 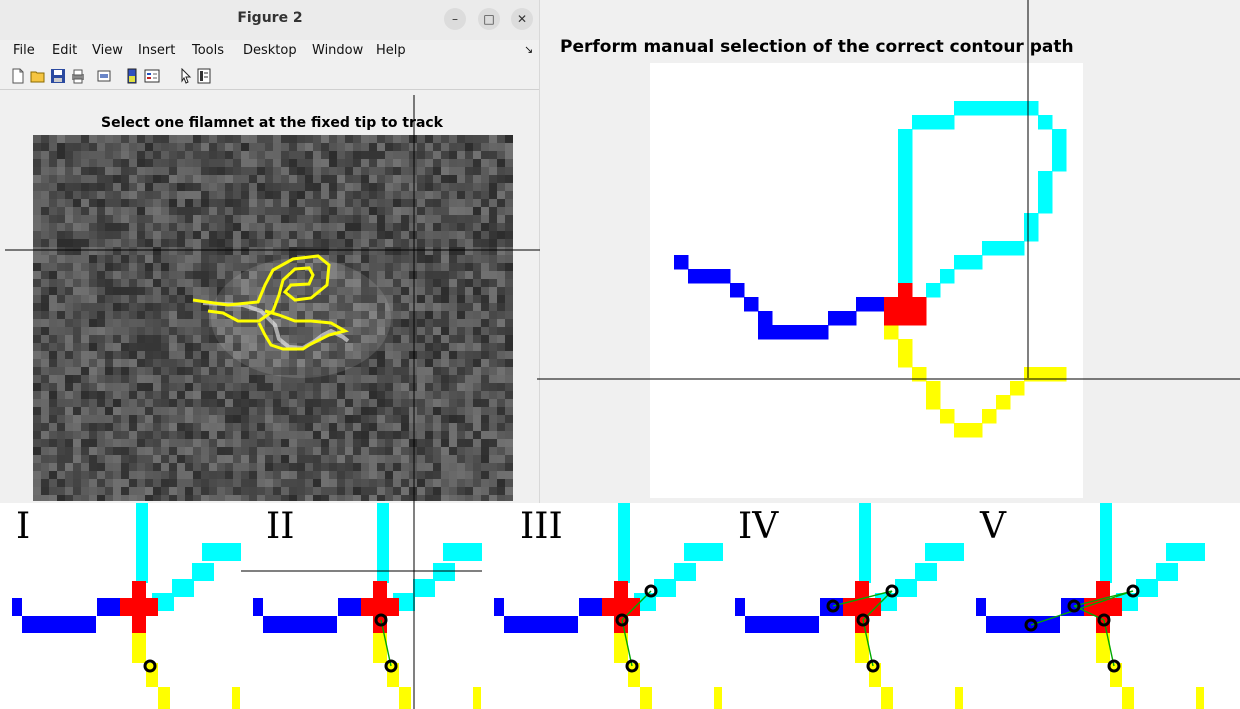 What do you see at coordinates (455, 19) in the screenshot?
I see `minimize-button: –` at bounding box center [455, 19].